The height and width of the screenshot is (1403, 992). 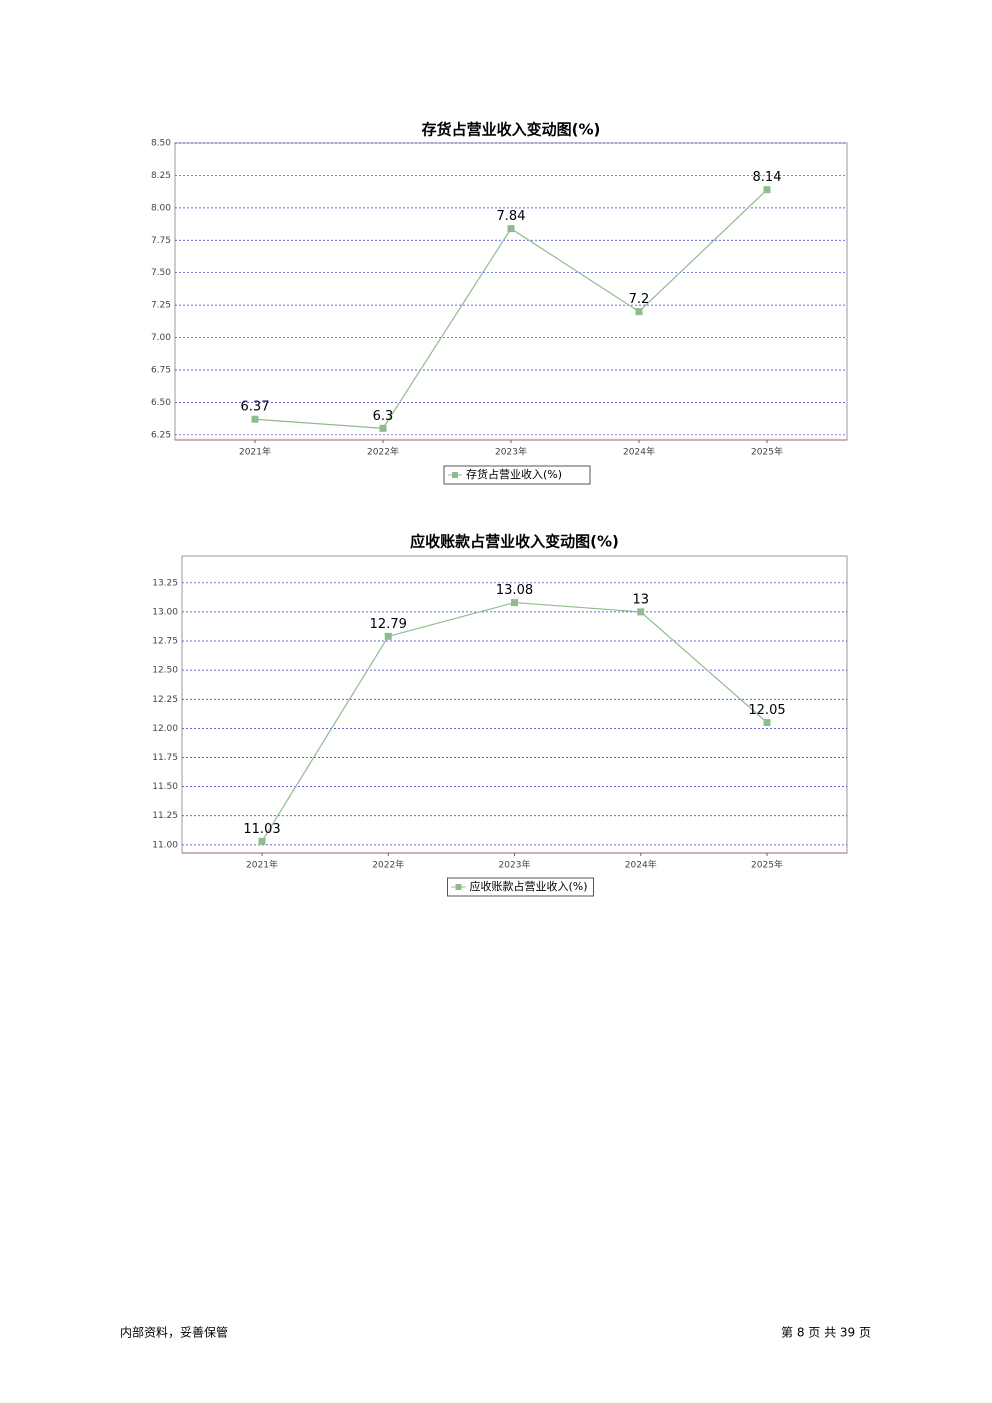 I want to click on data-label: 13.08, so click(x=514, y=590).